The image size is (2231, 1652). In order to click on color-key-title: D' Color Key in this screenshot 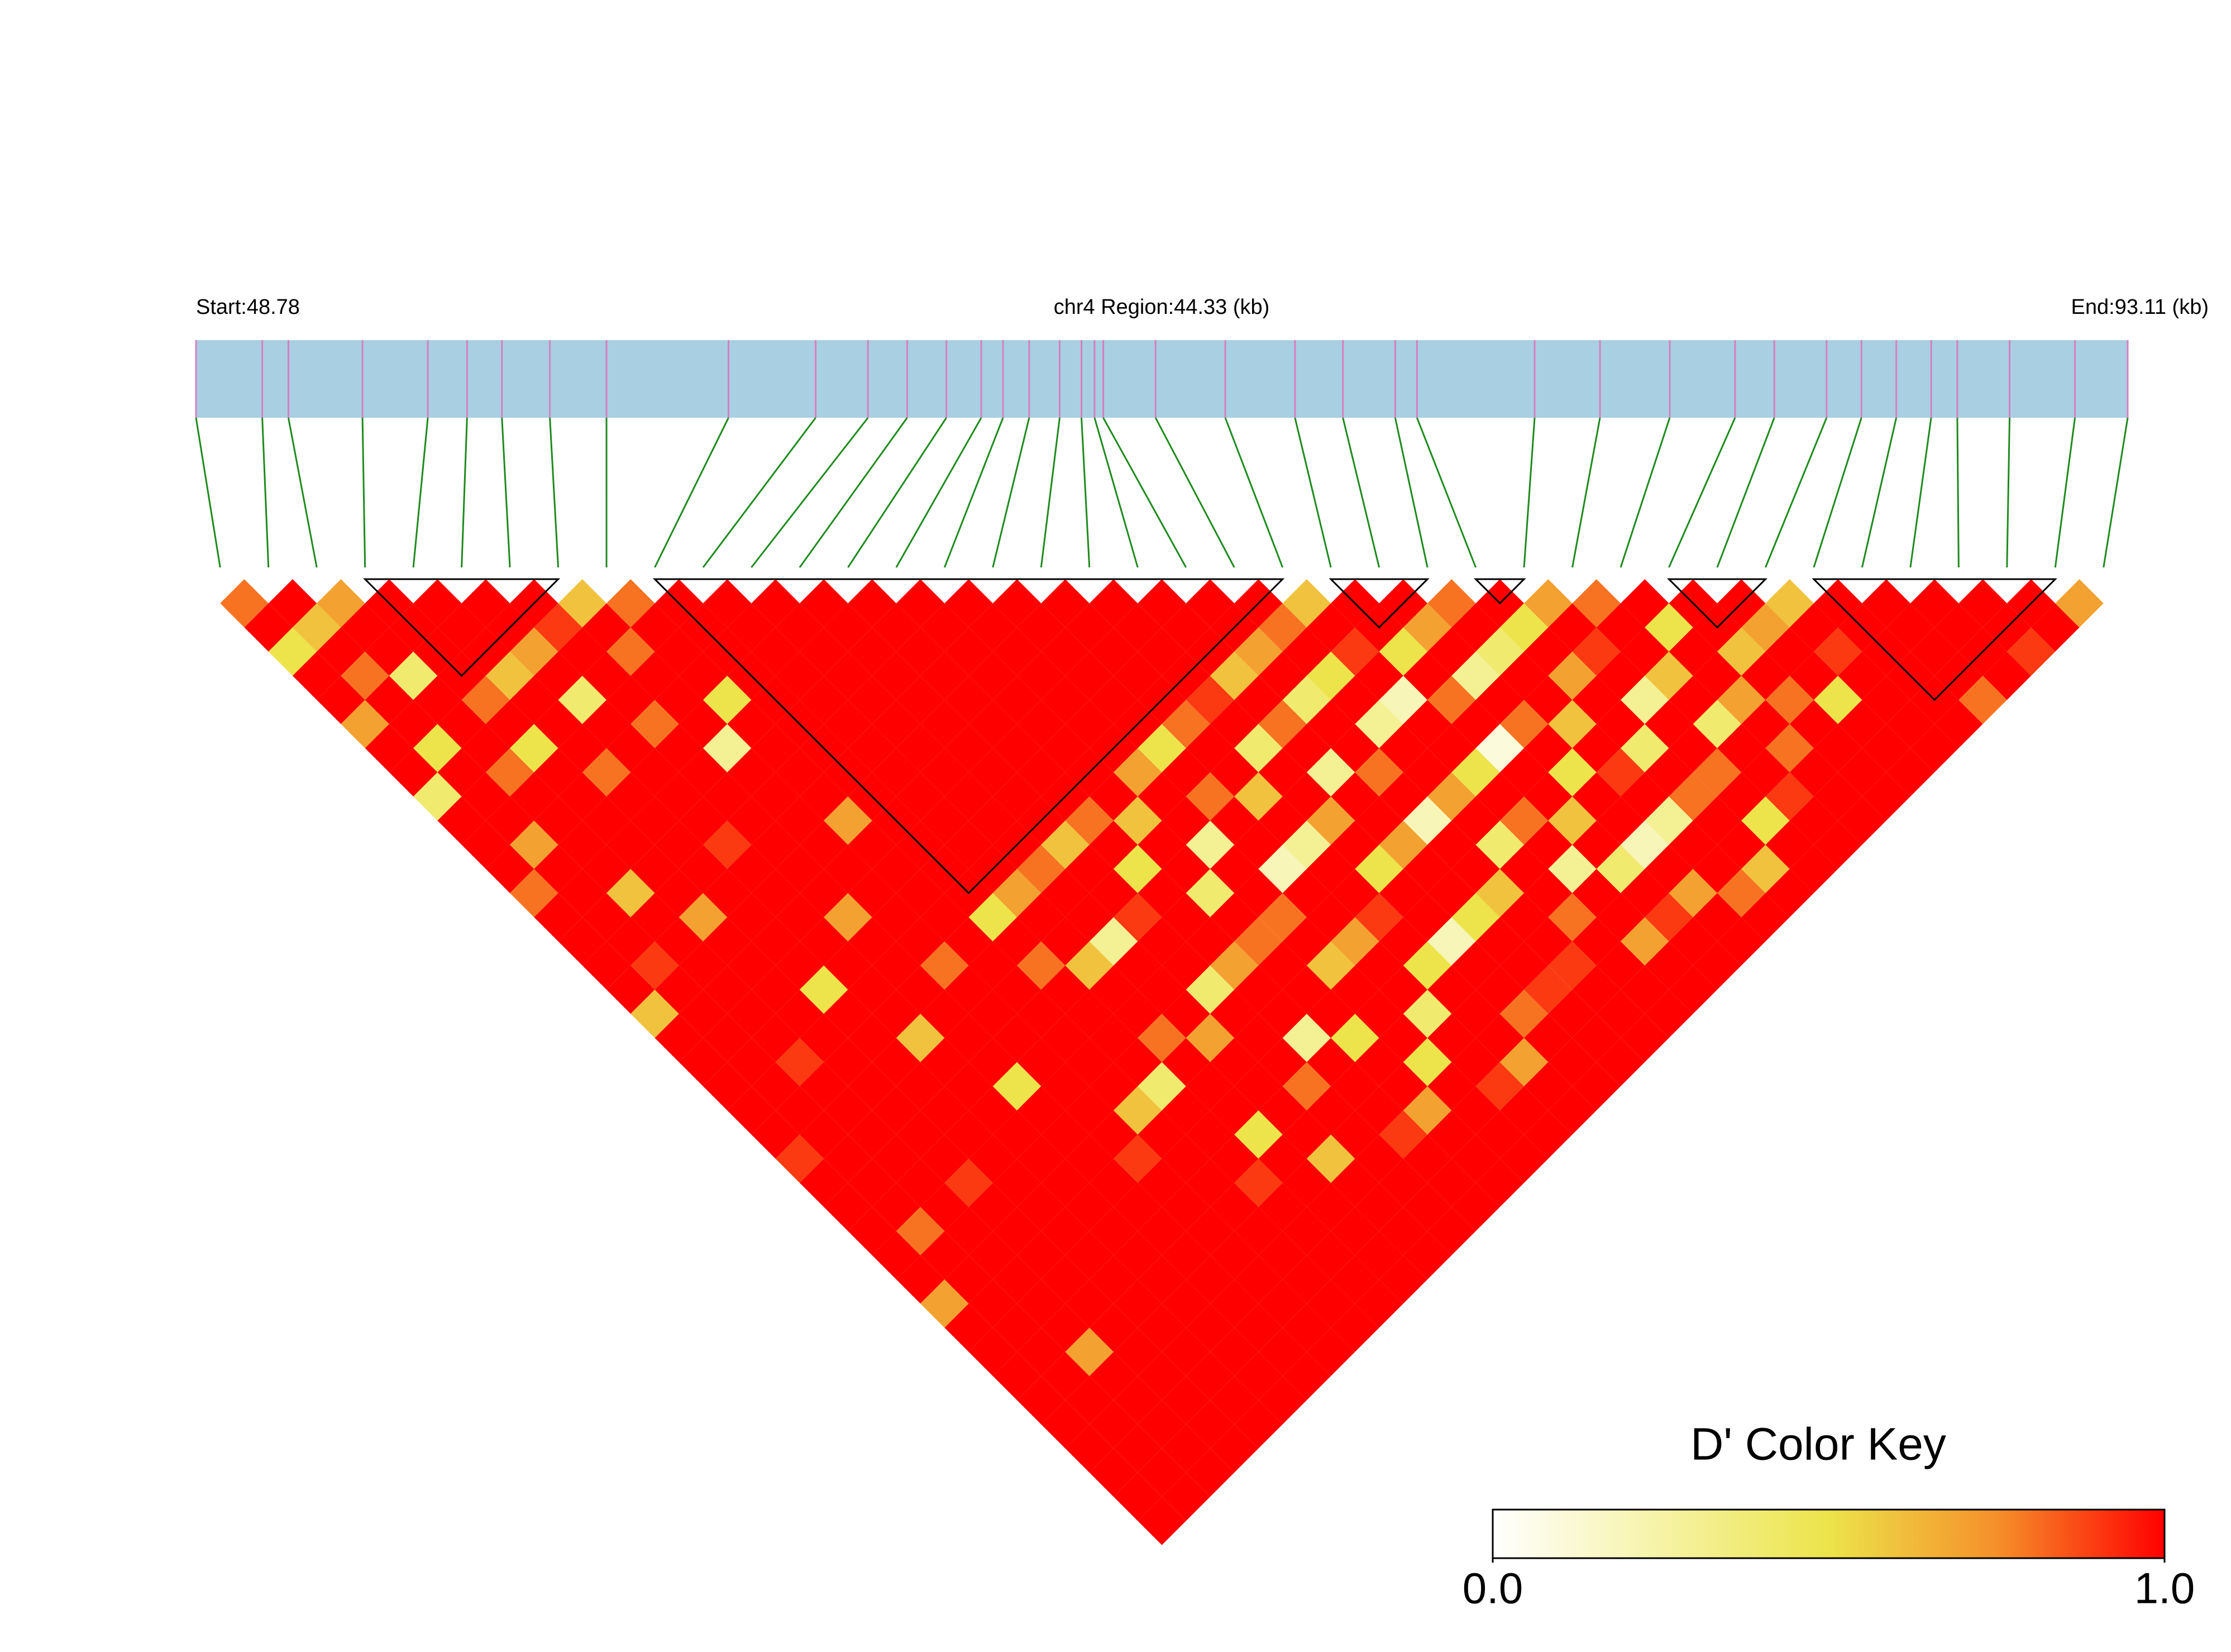, I will do `click(1818, 1444)`.